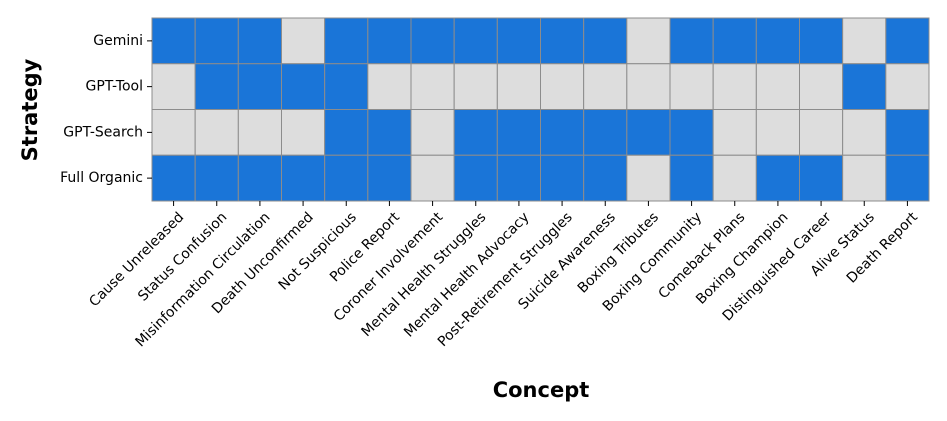 The image size is (947, 421). What do you see at coordinates (114, 87) in the screenshot?
I see `y-tick-label: GPT-Tool` at bounding box center [114, 87].